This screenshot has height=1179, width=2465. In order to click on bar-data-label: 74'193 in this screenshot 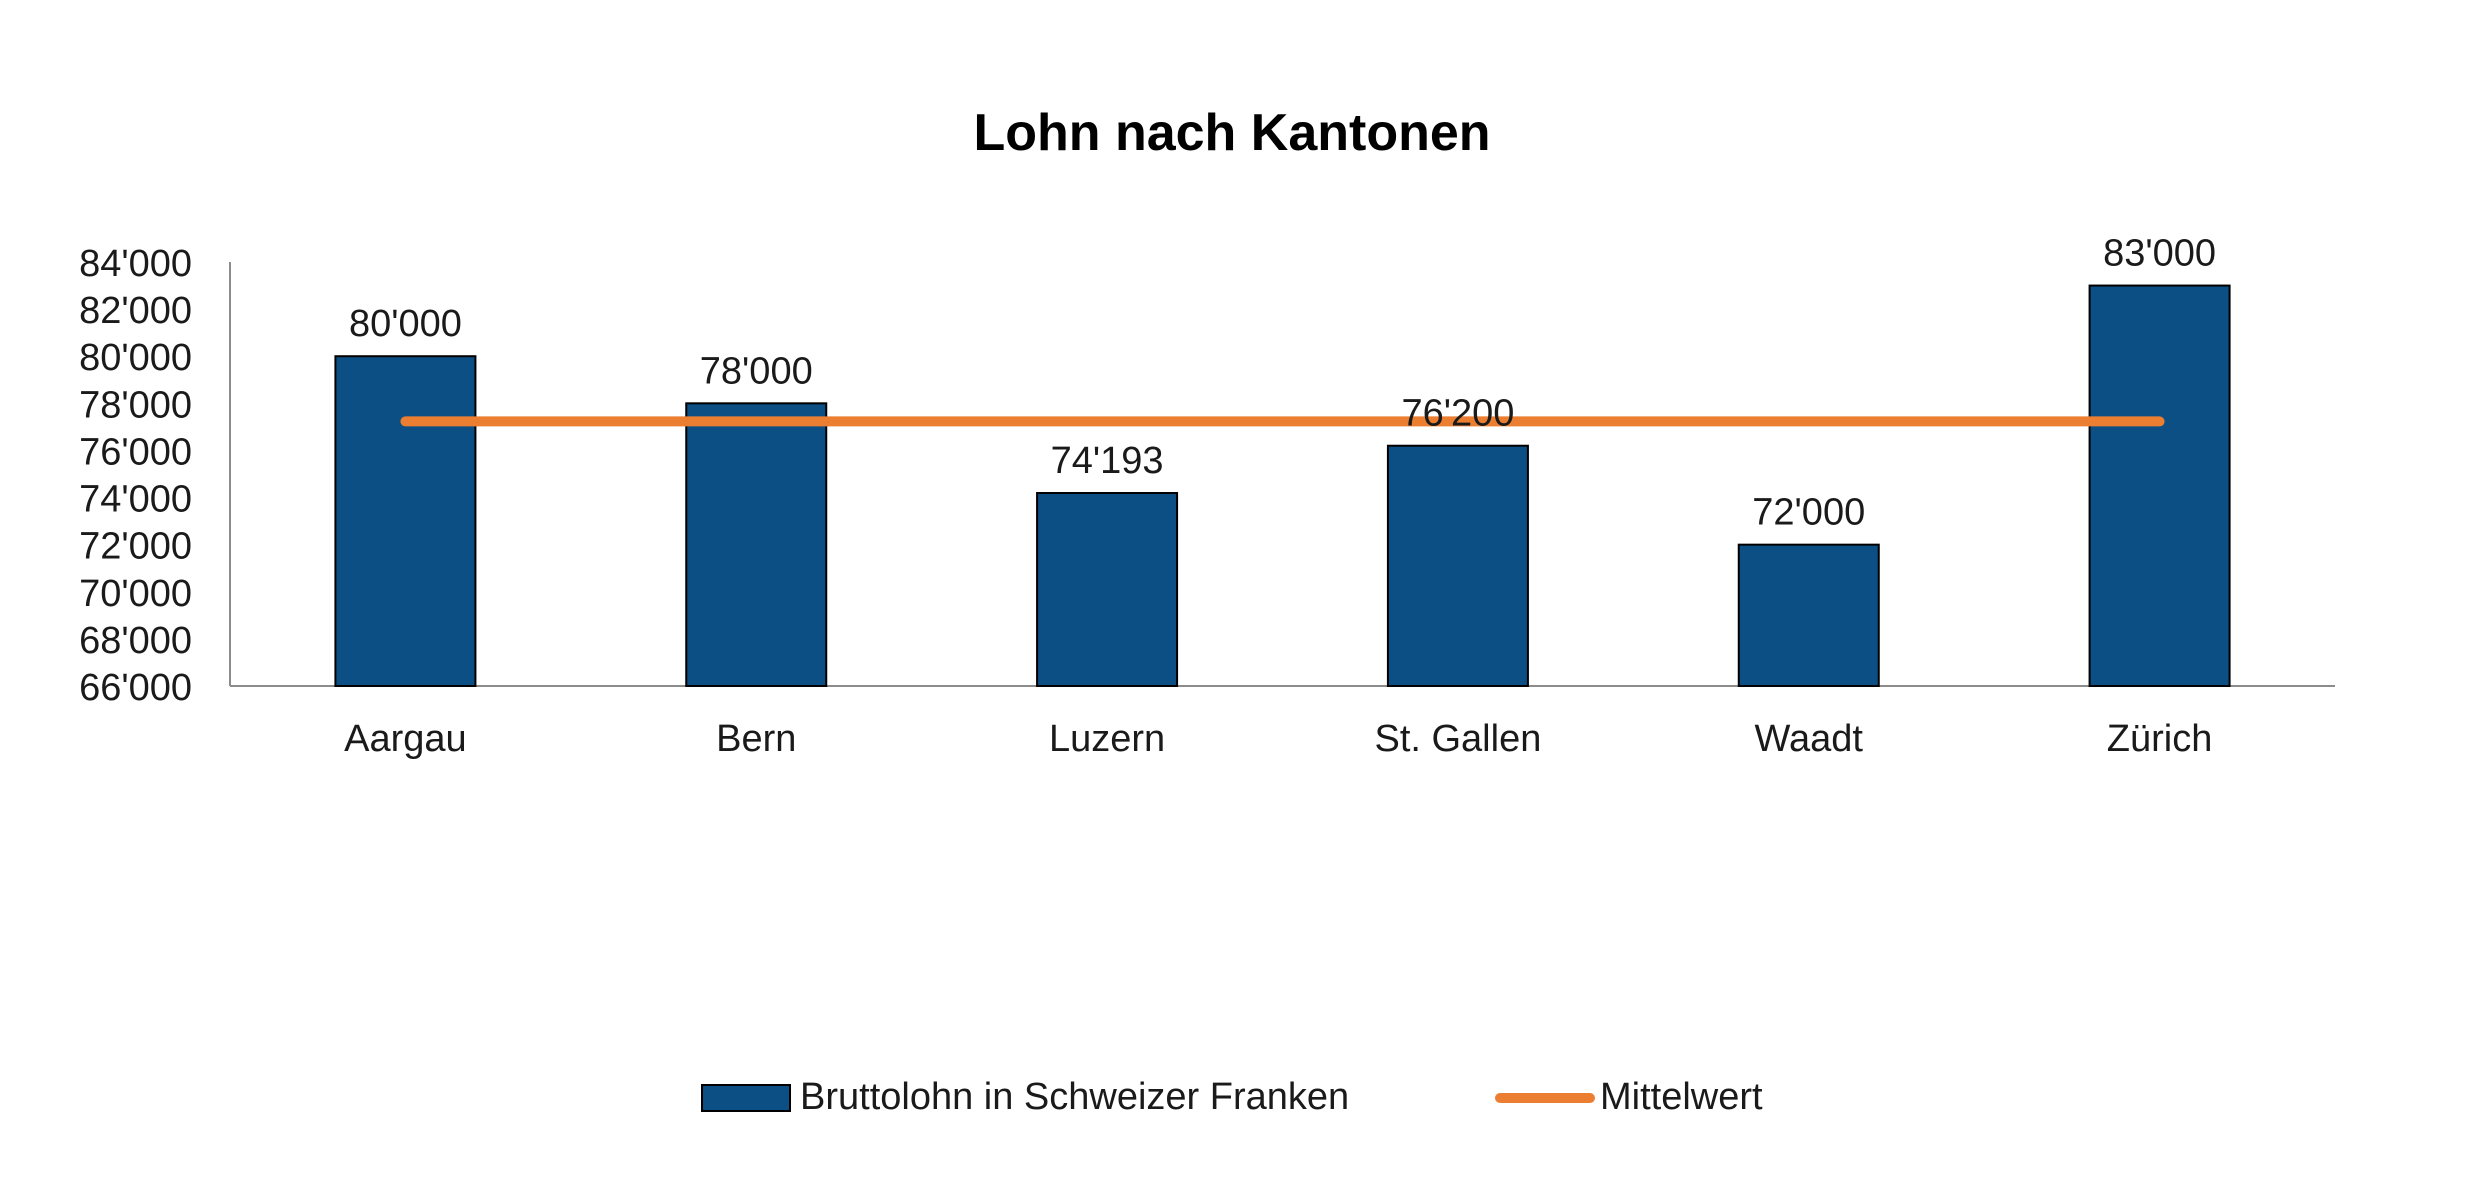, I will do `click(1107, 461)`.